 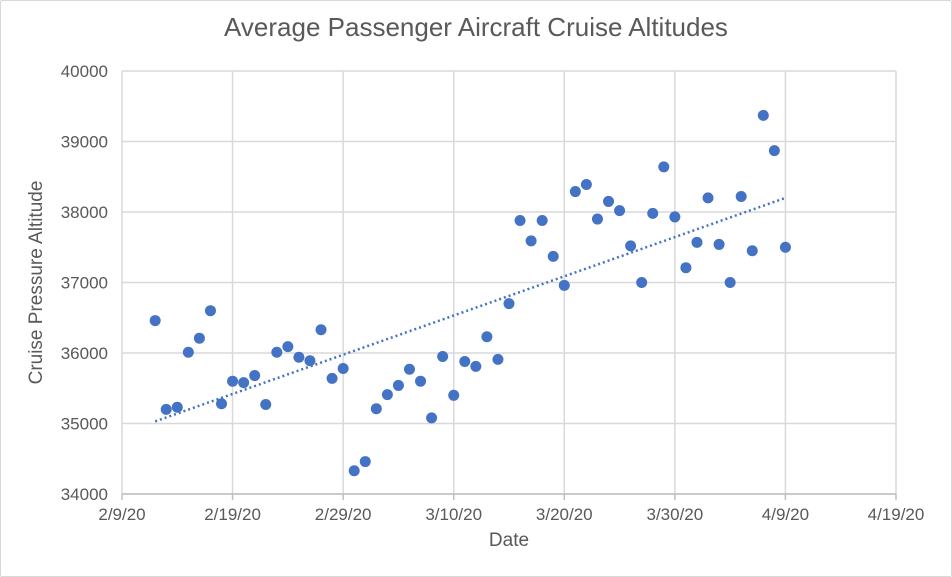 What do you see at coordinates (84, 424) in the screenshot?
I see `y-tick-label: 35000` at bounding box center [84, 424].